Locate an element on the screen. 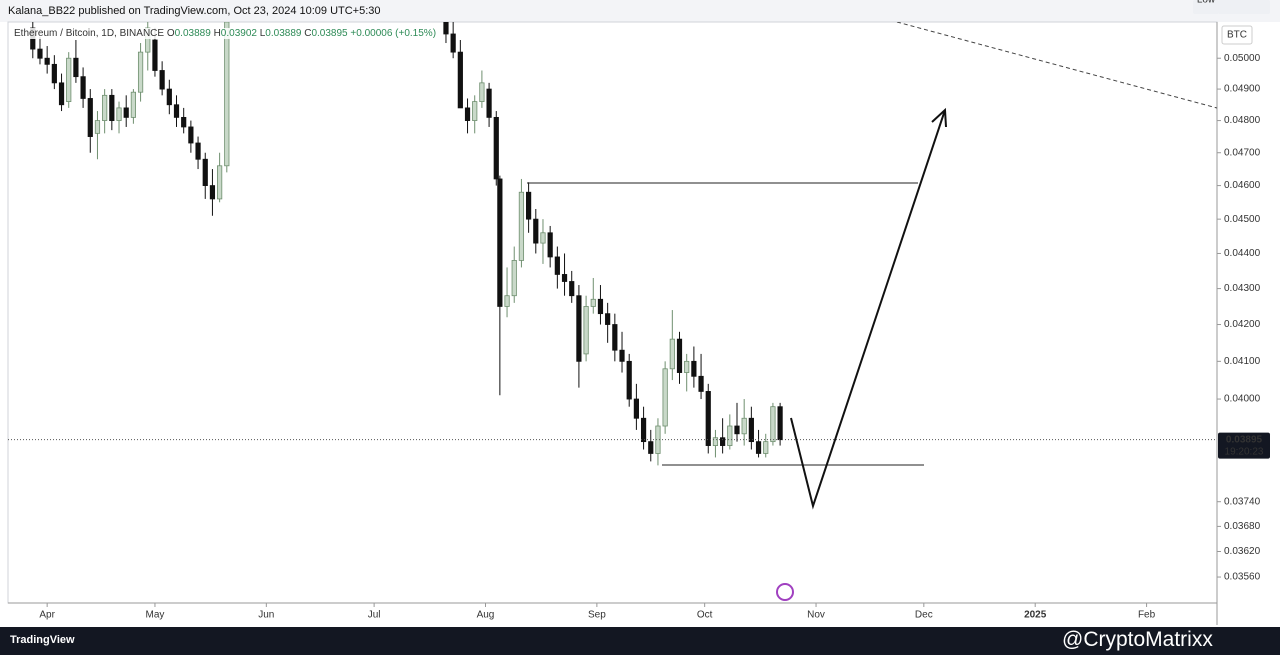 The image size is (1280, 655). x-tick-label: Jun is located at coordinates (266, 615).